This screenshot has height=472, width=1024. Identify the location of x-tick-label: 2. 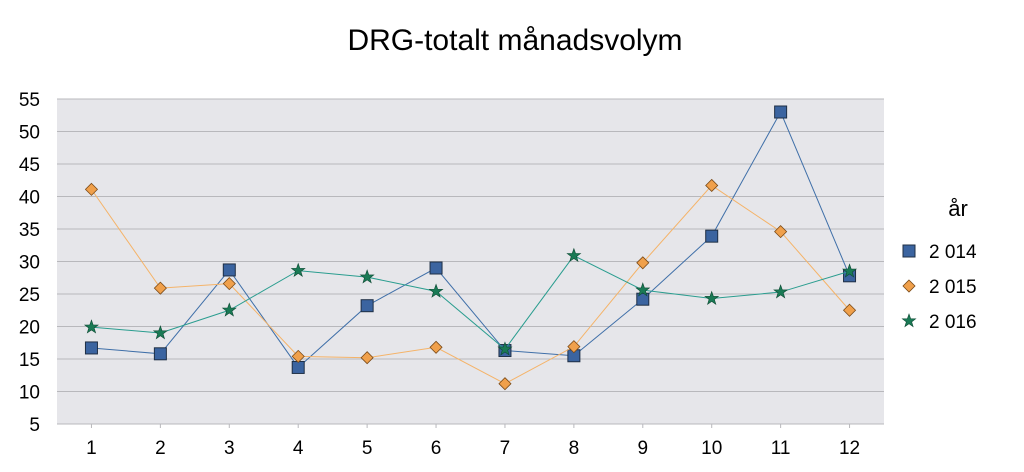
(160, 448).